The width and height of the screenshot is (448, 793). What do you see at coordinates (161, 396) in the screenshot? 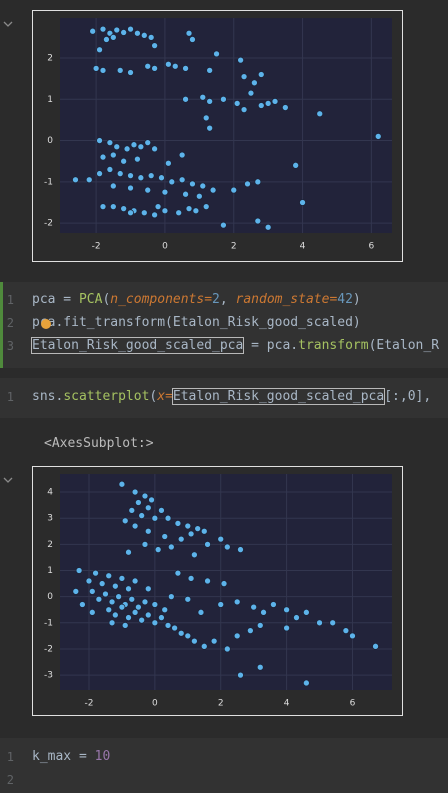
I see `code-token: x` at bounding box center [161, 396].